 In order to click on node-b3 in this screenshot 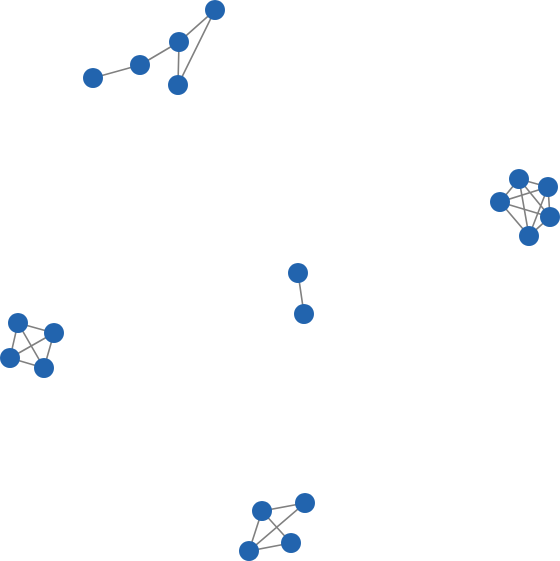, I will do `click(500, 202)`.